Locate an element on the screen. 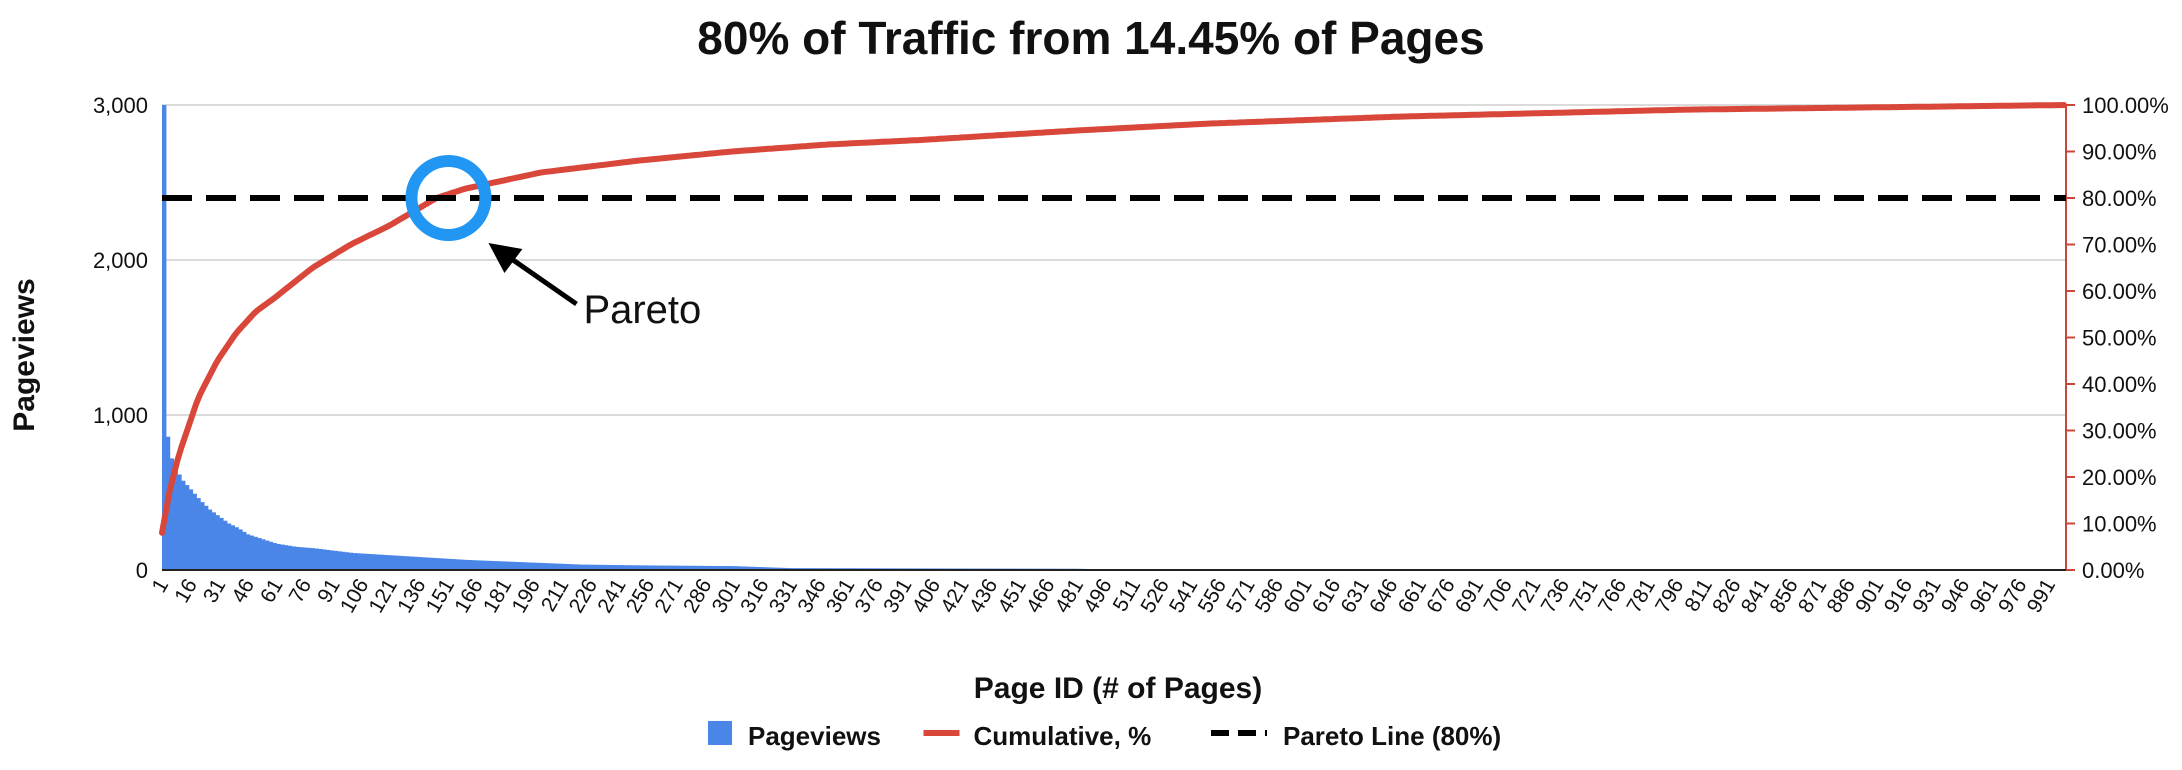 Image resolution: width=2182 pixels, height=770 pixels. y-tick-label: 2,000 is located at coordinates (120, 260).